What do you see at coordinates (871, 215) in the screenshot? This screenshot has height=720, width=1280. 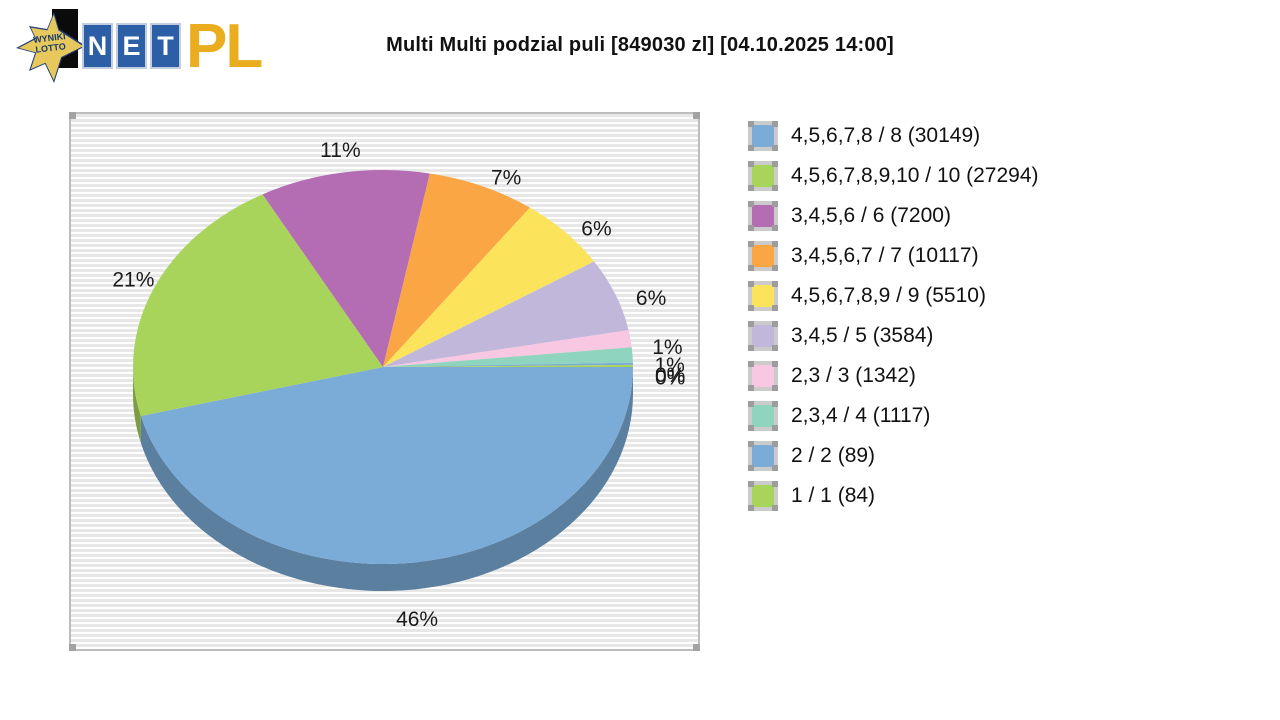 I see `legend-label: 3,4,5,6 / 6 (7200)` at bounding box center [871, 215].